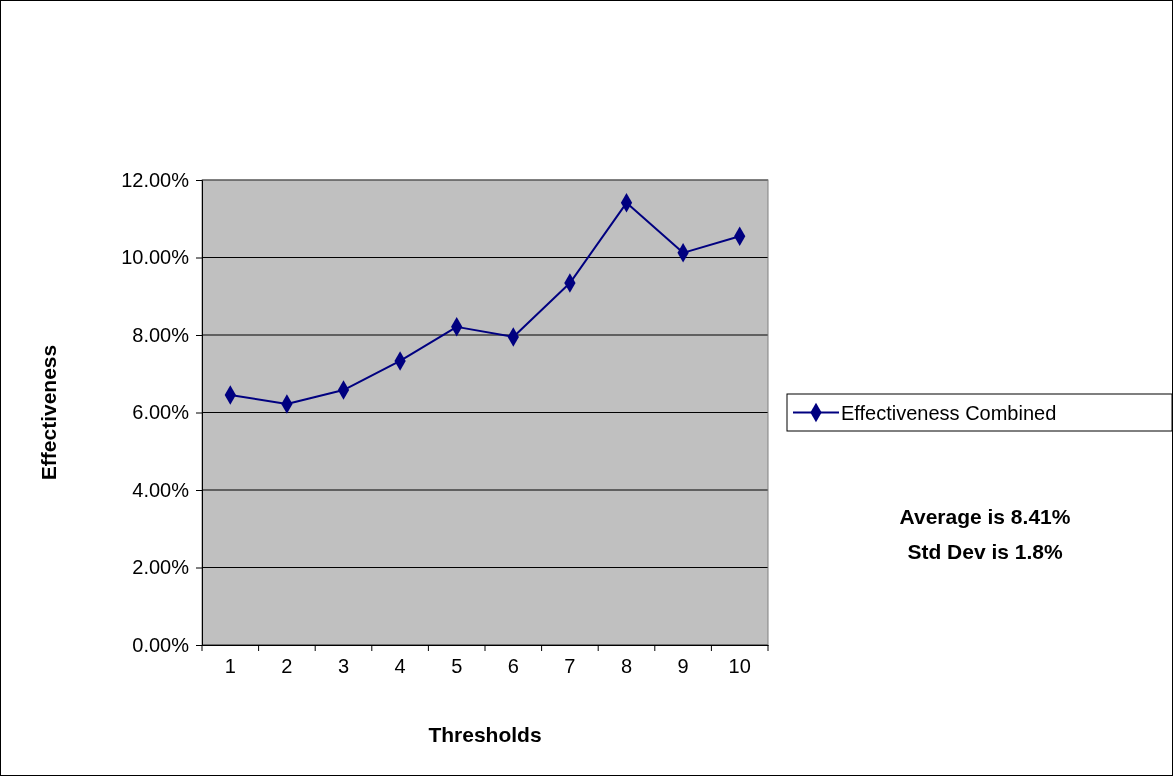 This screenshot has width=1173, height=776. I want to click on text: Average is 8.41%, so click(985, 516).